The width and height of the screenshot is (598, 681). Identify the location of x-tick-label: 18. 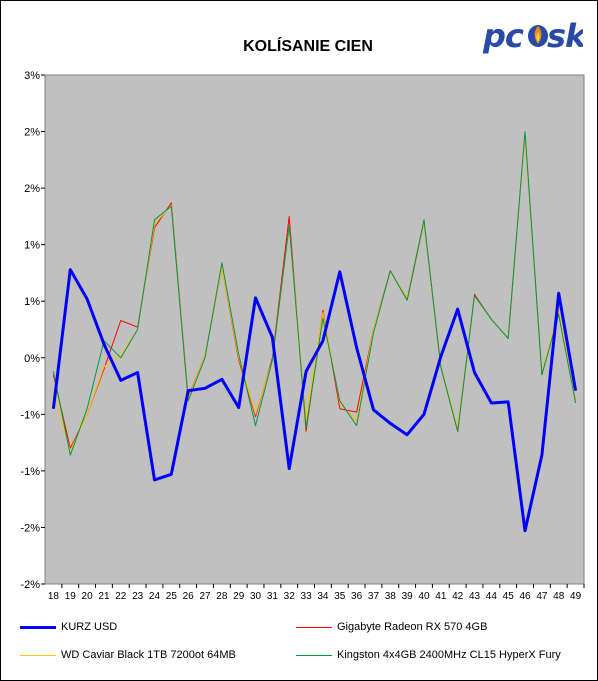
(54, 596).